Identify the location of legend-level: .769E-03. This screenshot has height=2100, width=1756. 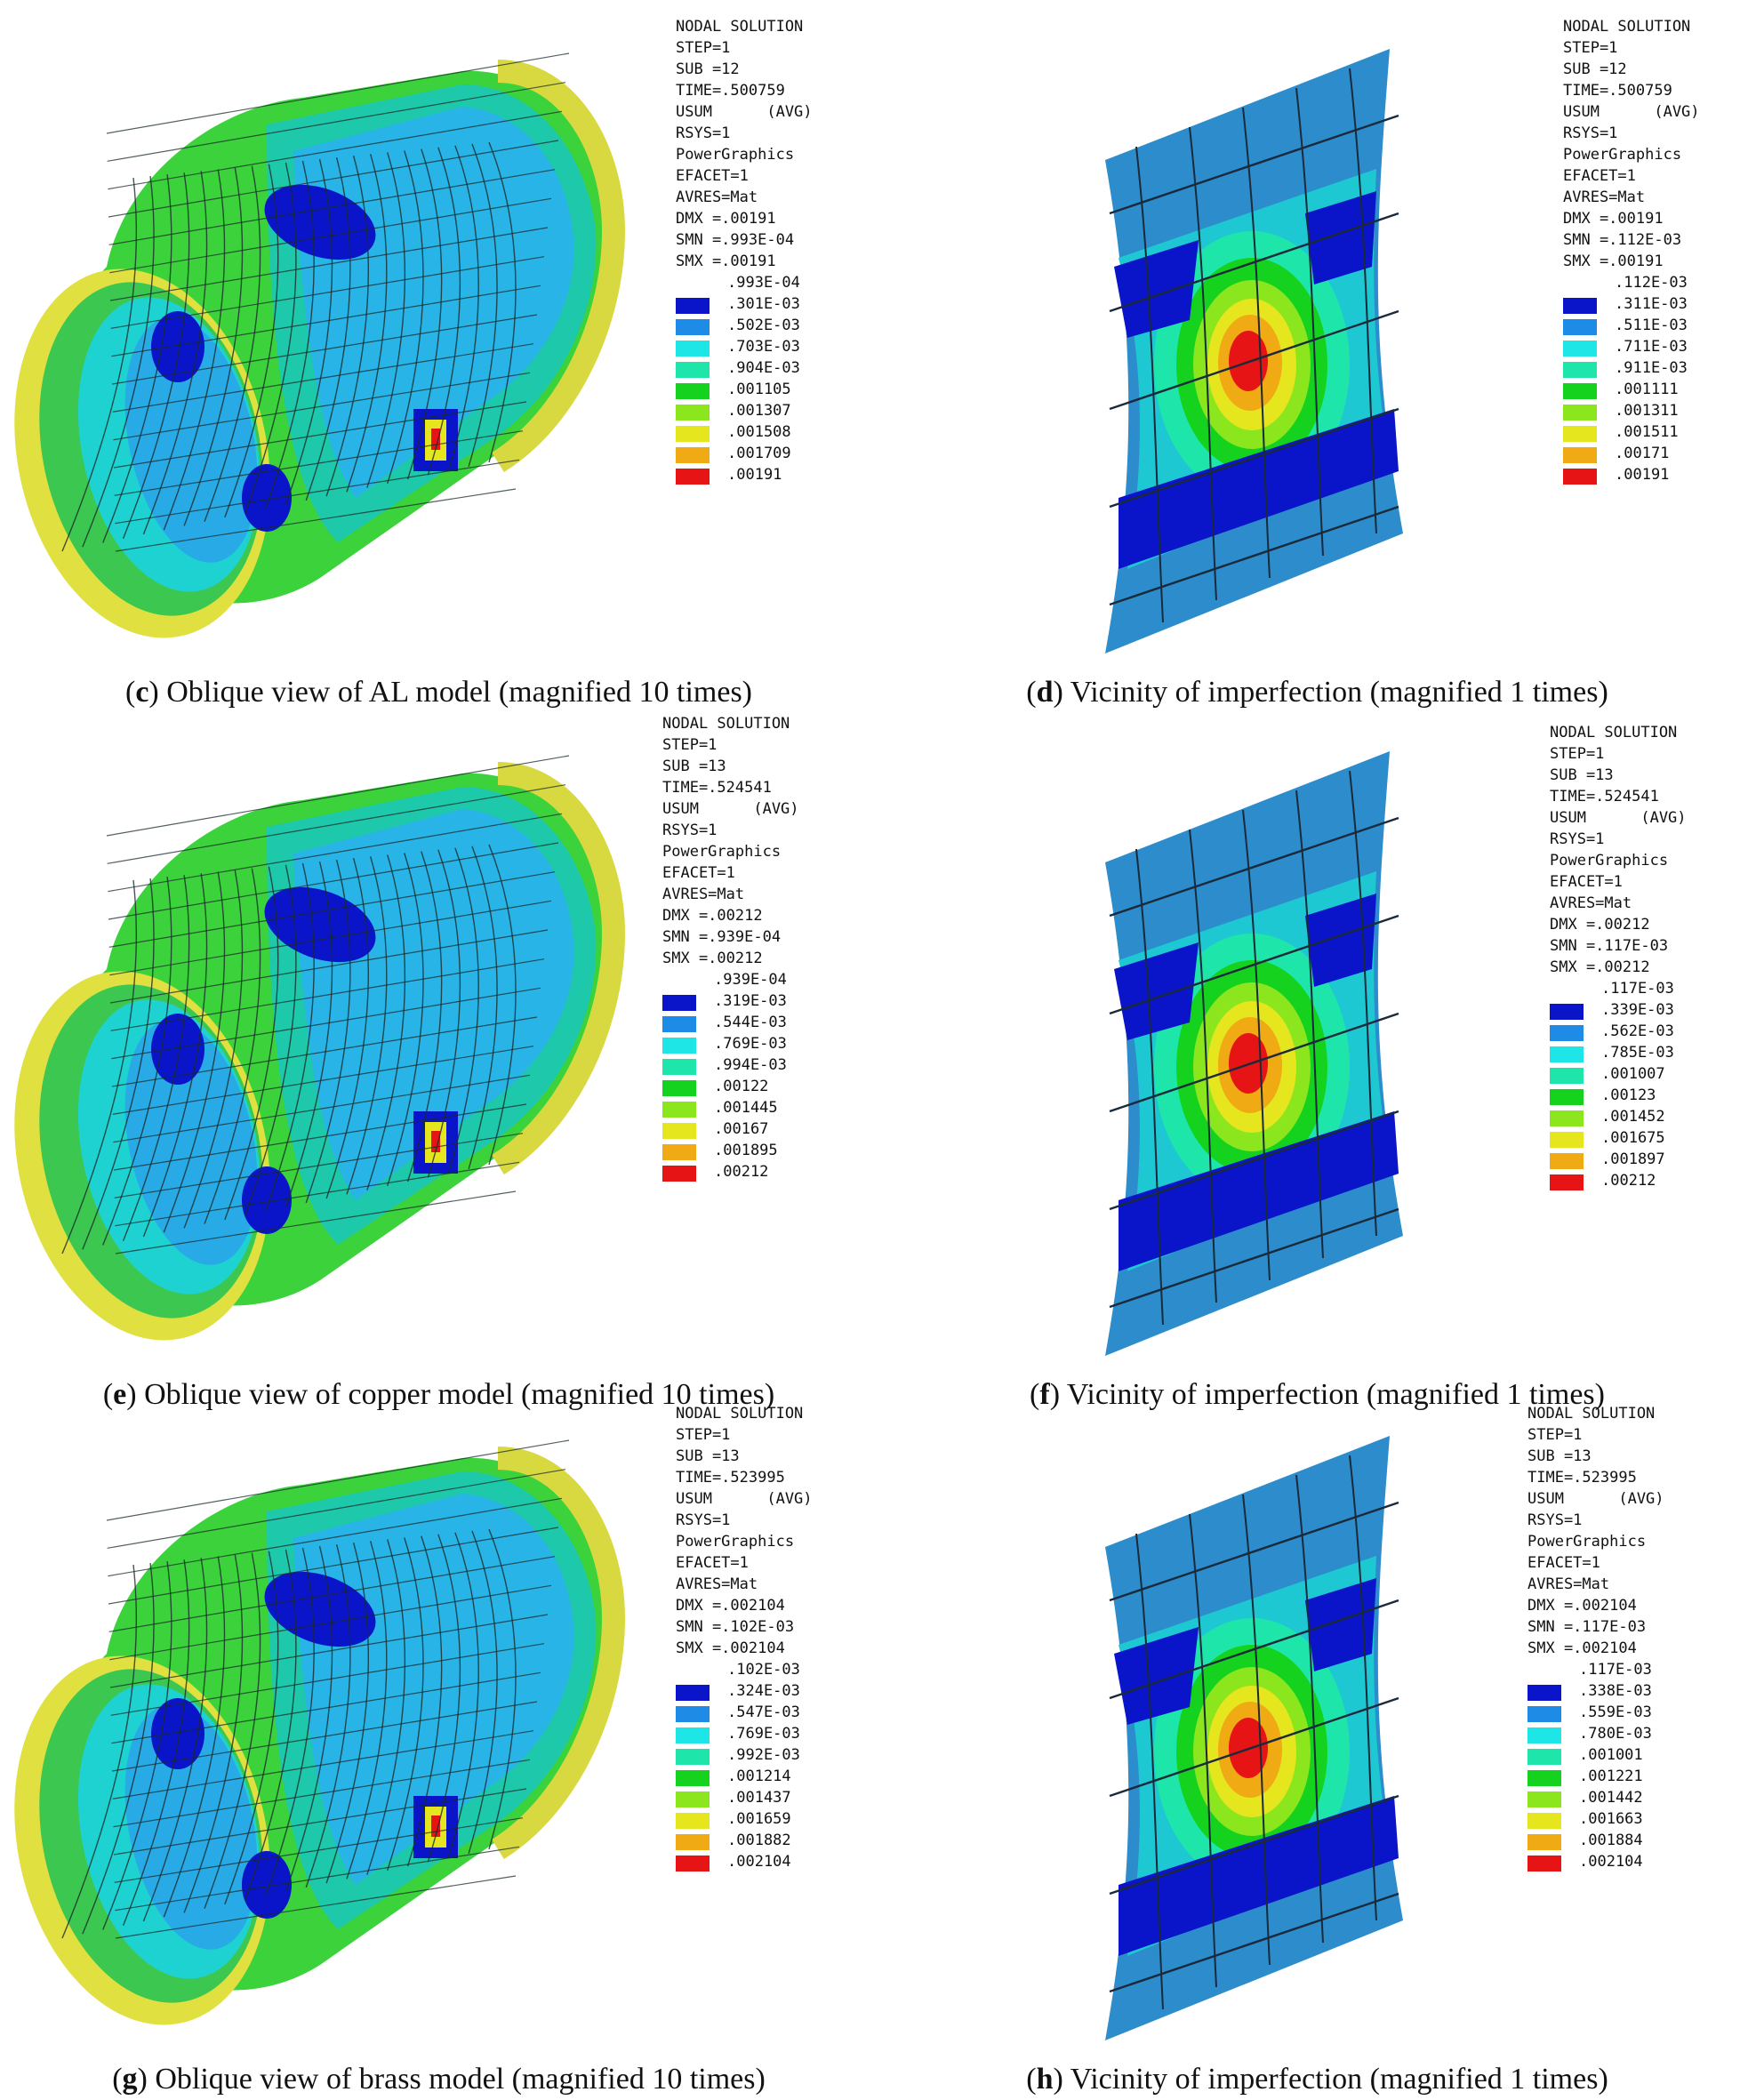
(731, 1043).